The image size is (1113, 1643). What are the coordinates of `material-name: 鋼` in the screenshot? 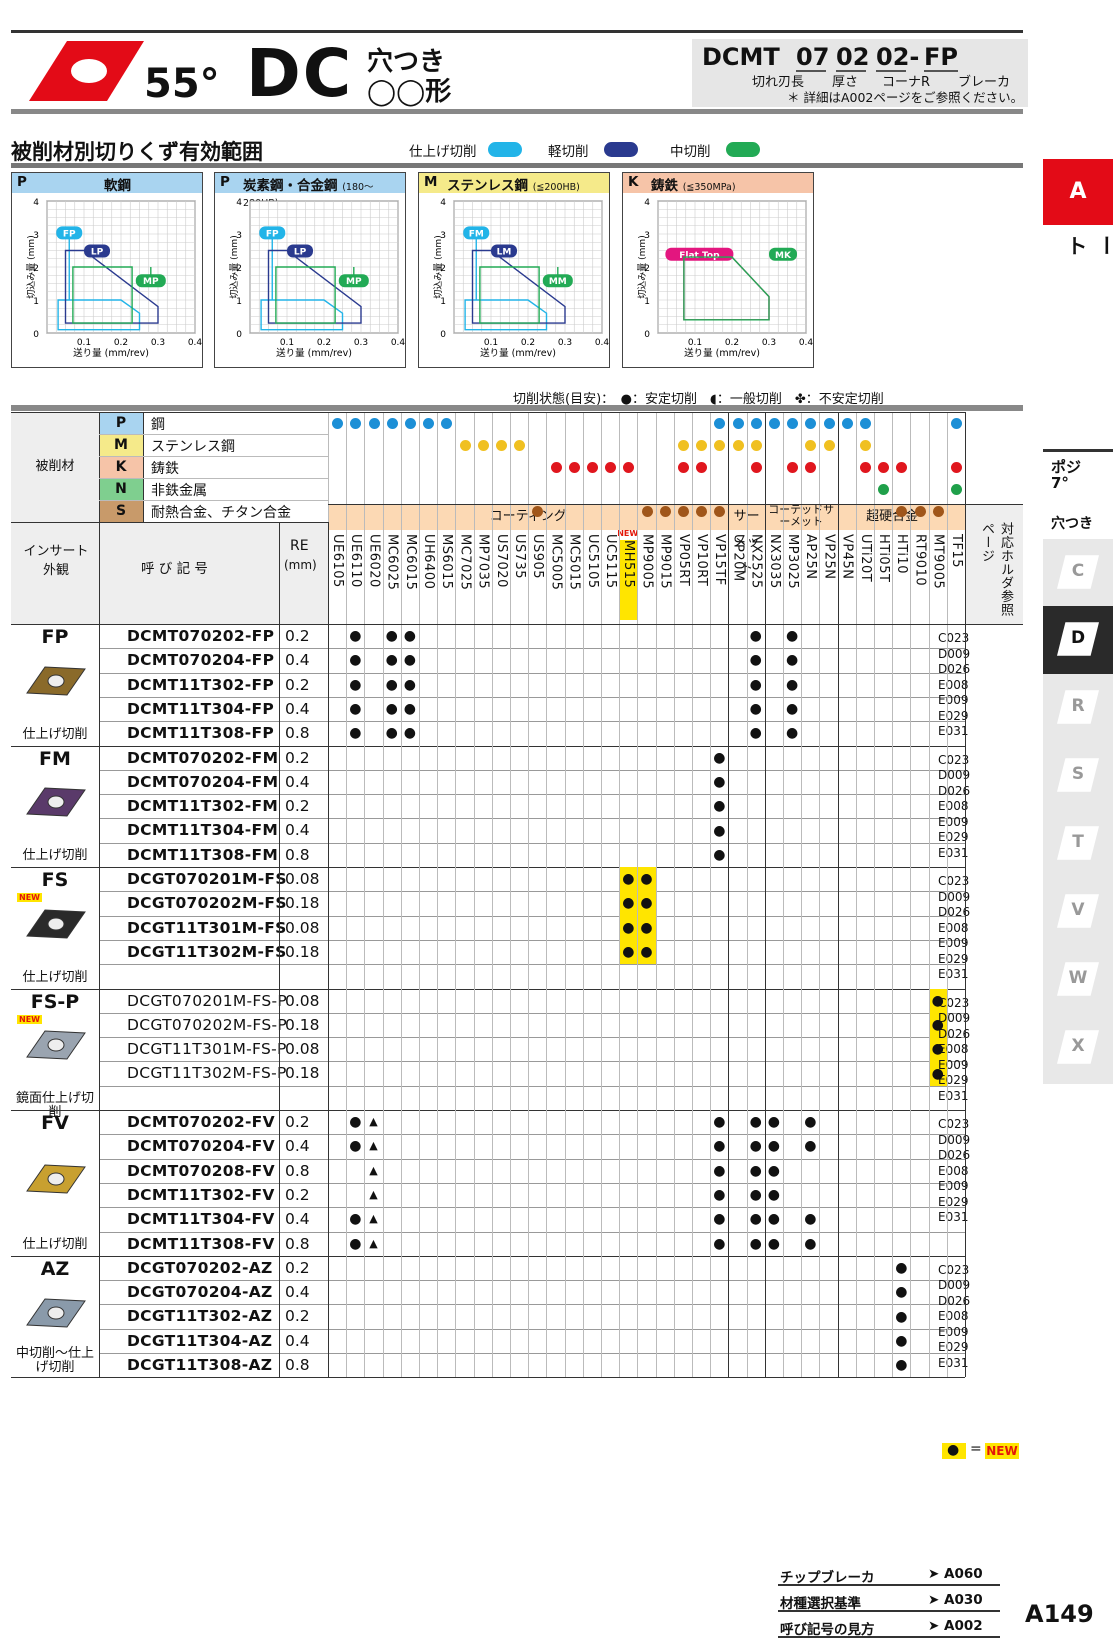 It's located at (158, 425).